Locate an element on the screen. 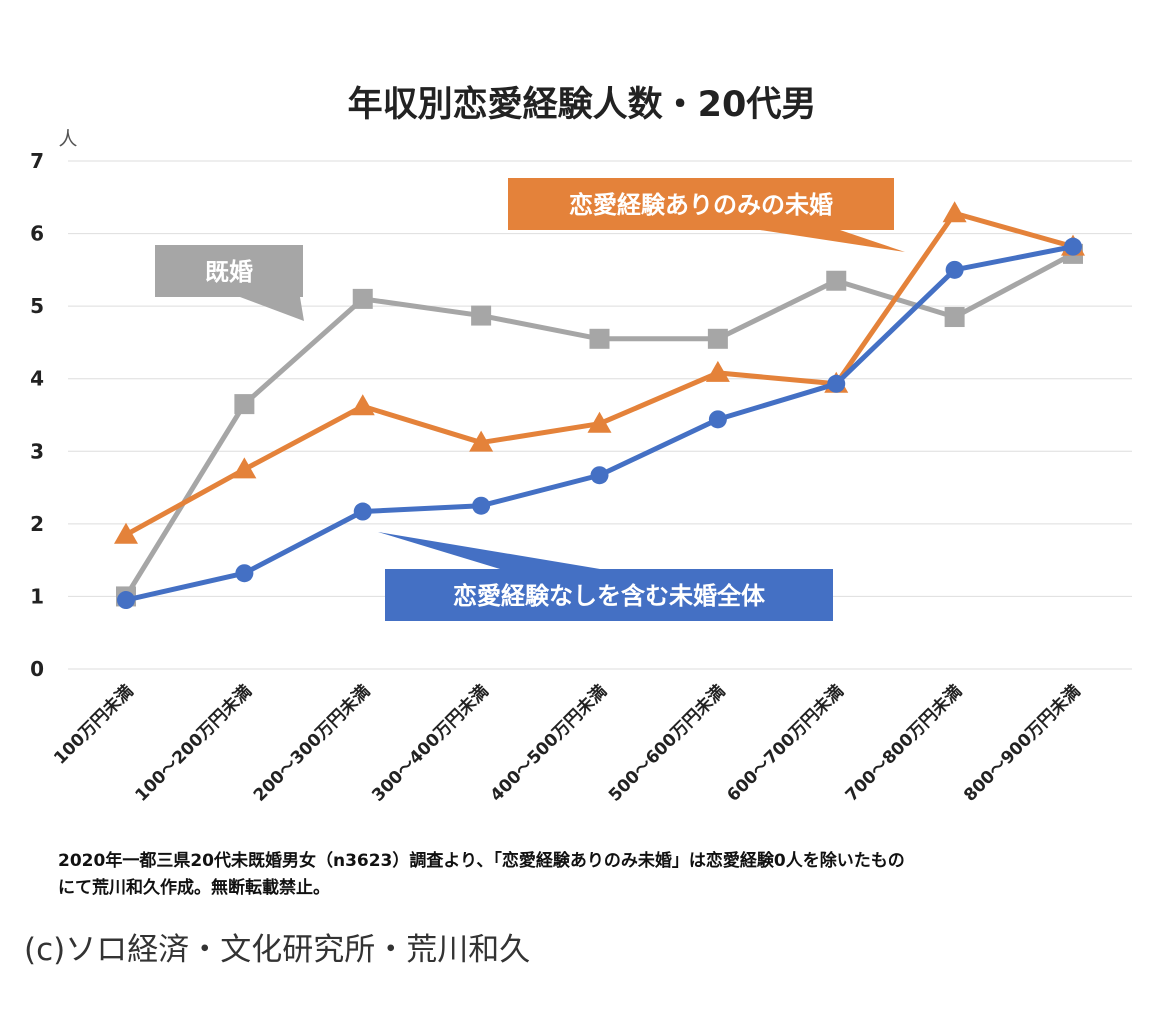 The width and height of the screenshot is (1168, 1026). series-callout-2: 恋愛経験なしを含む未婚全体 is located at coordinates (605, 576).